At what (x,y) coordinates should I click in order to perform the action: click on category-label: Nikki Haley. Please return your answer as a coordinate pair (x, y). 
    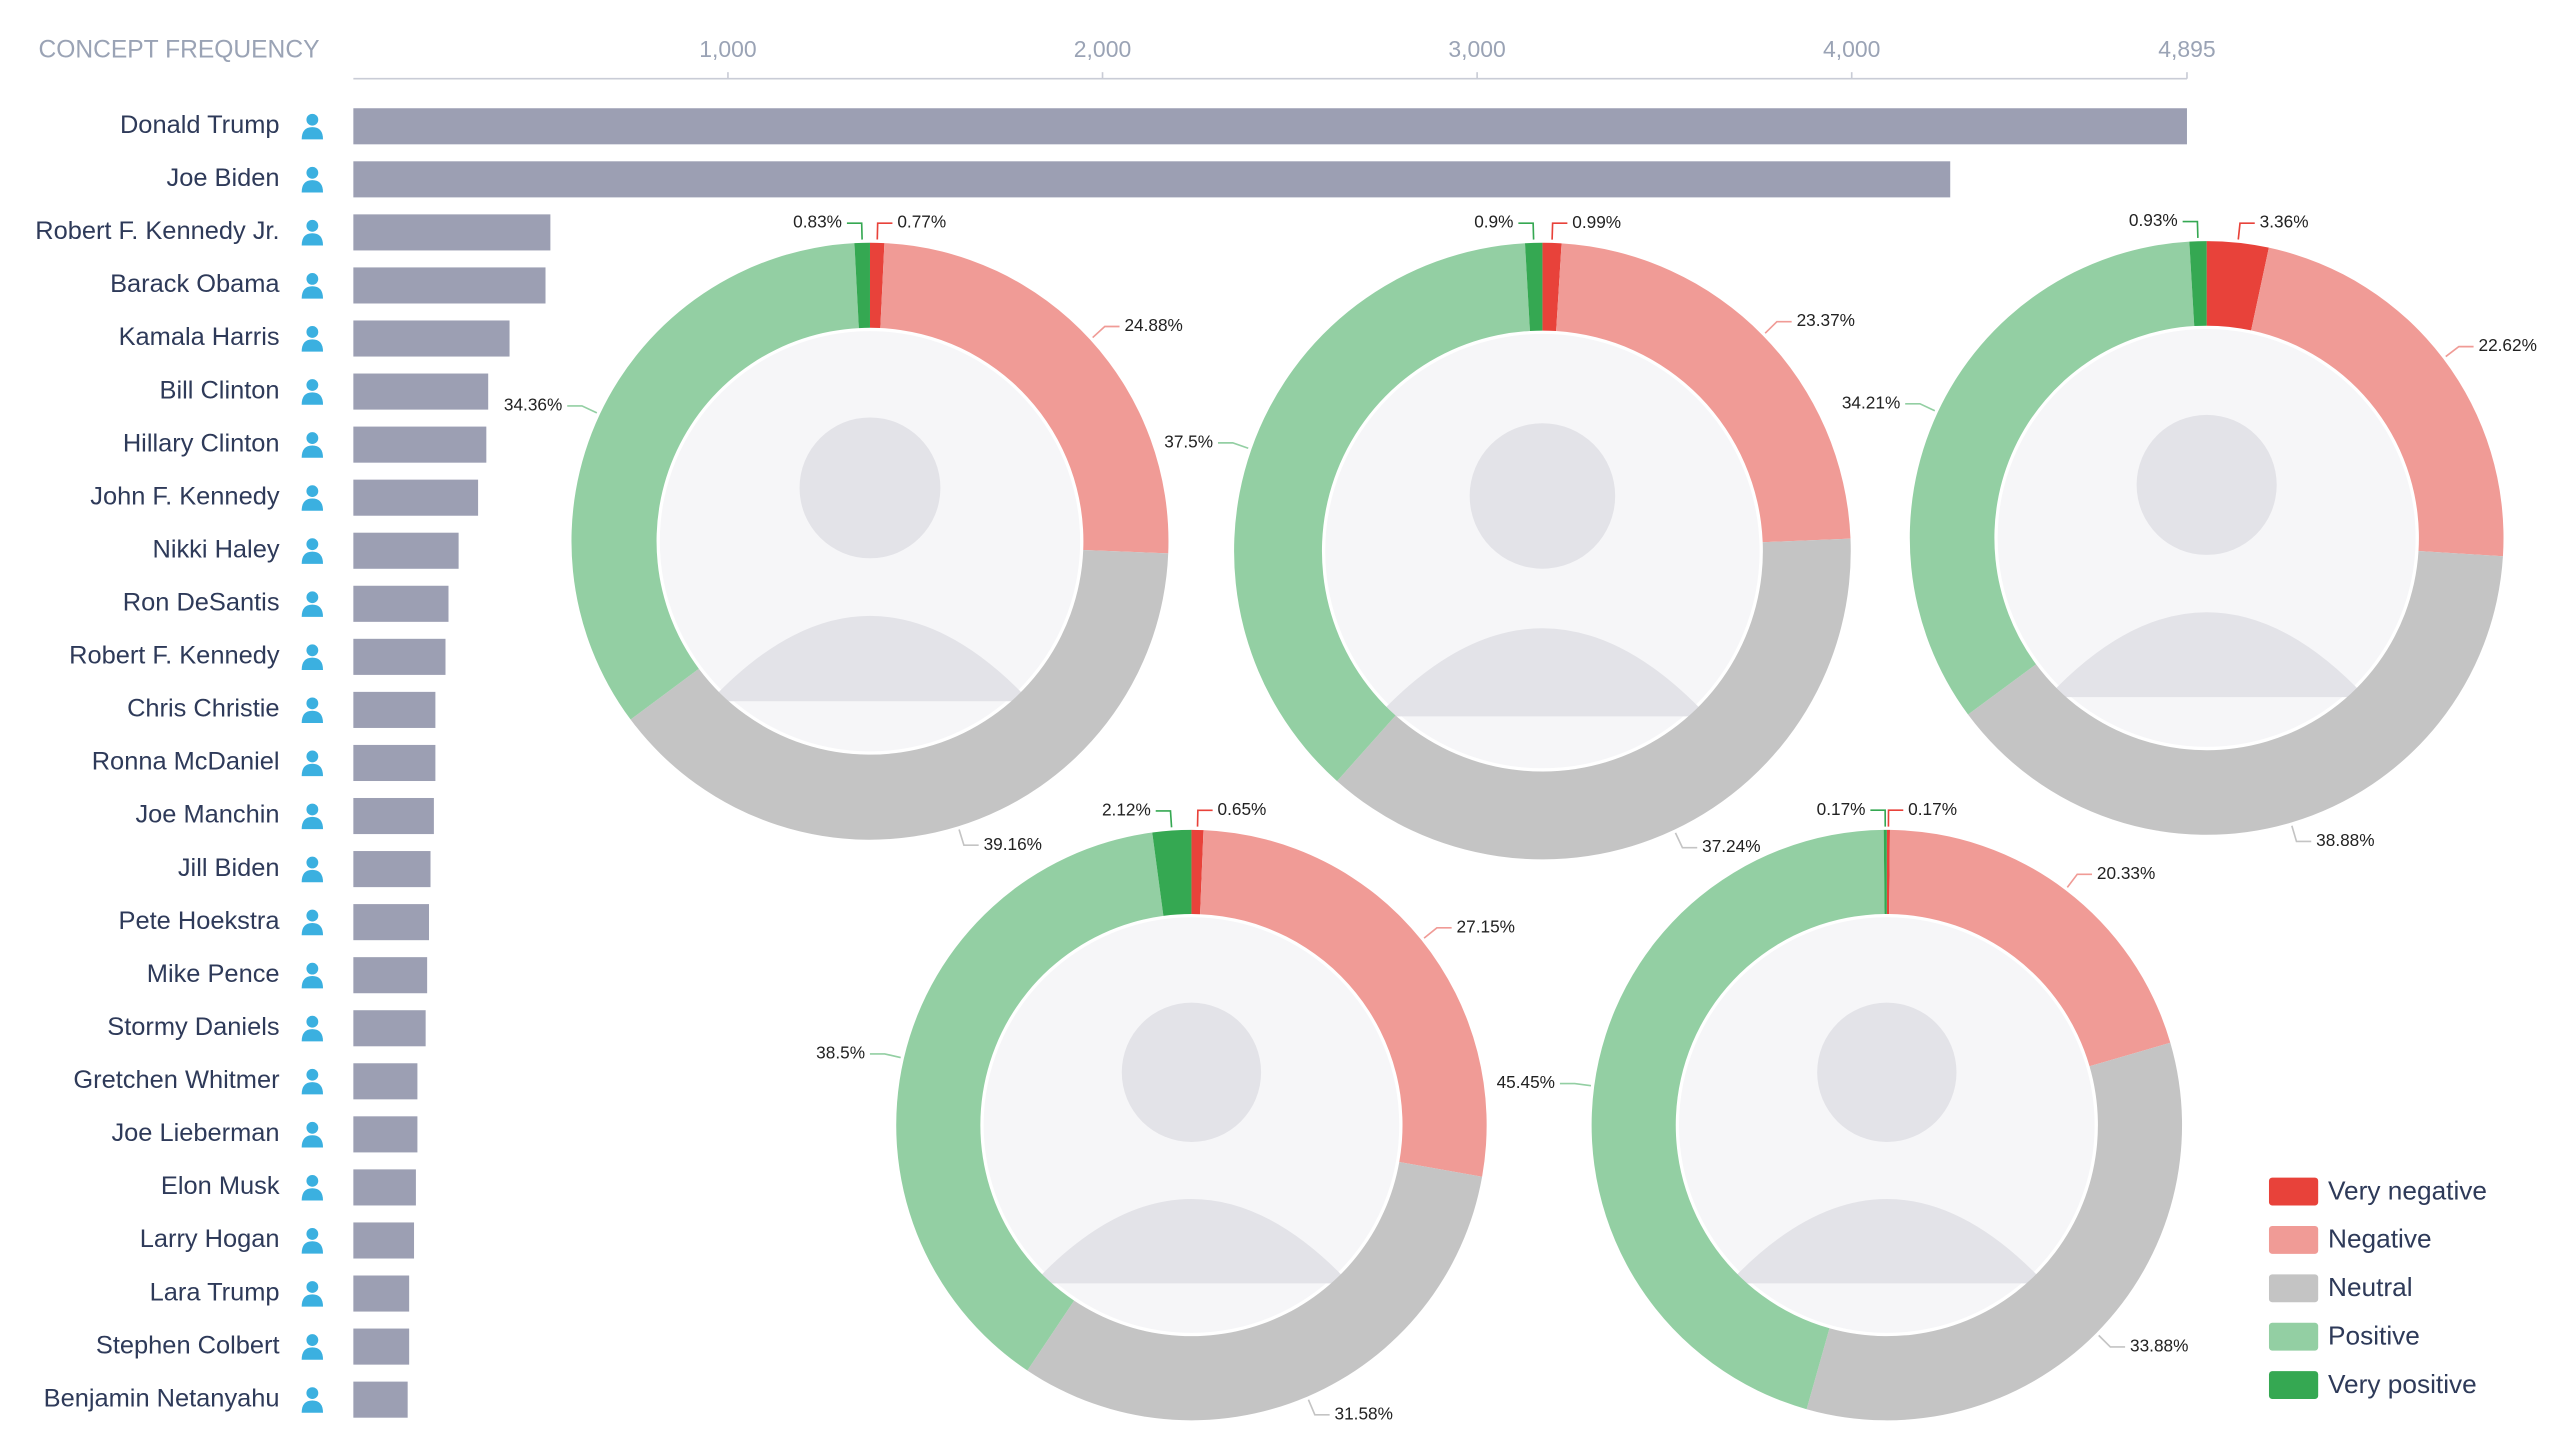
    Looking at the image, I should click on (215, 549).